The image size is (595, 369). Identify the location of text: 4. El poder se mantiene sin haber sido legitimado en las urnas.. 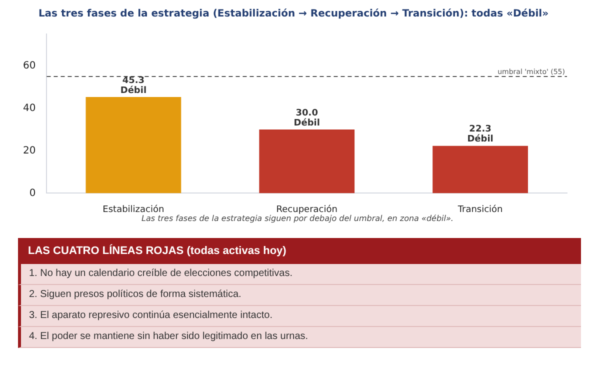
(299, 337).